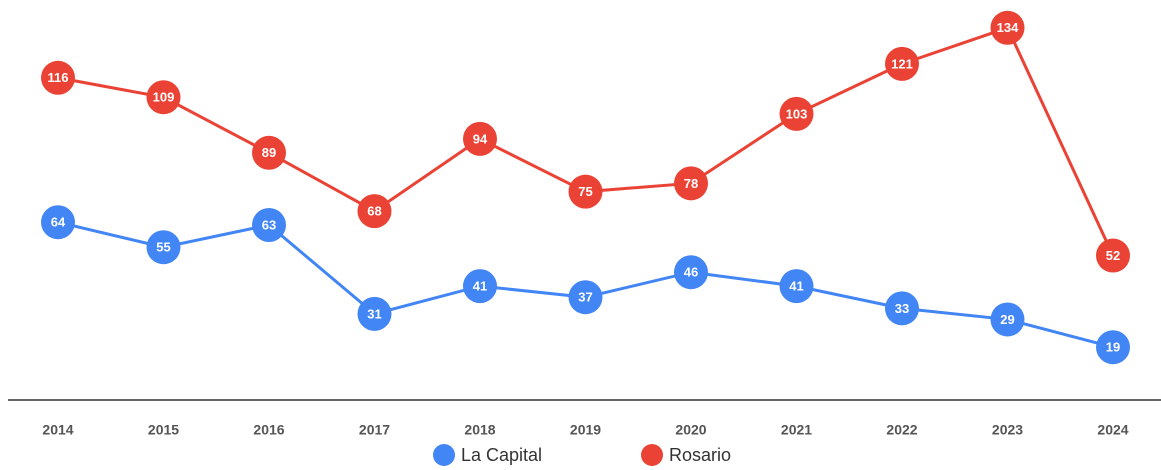 The image size is (1161, 470). I want to click on data-label: 89, so click(269, 152).